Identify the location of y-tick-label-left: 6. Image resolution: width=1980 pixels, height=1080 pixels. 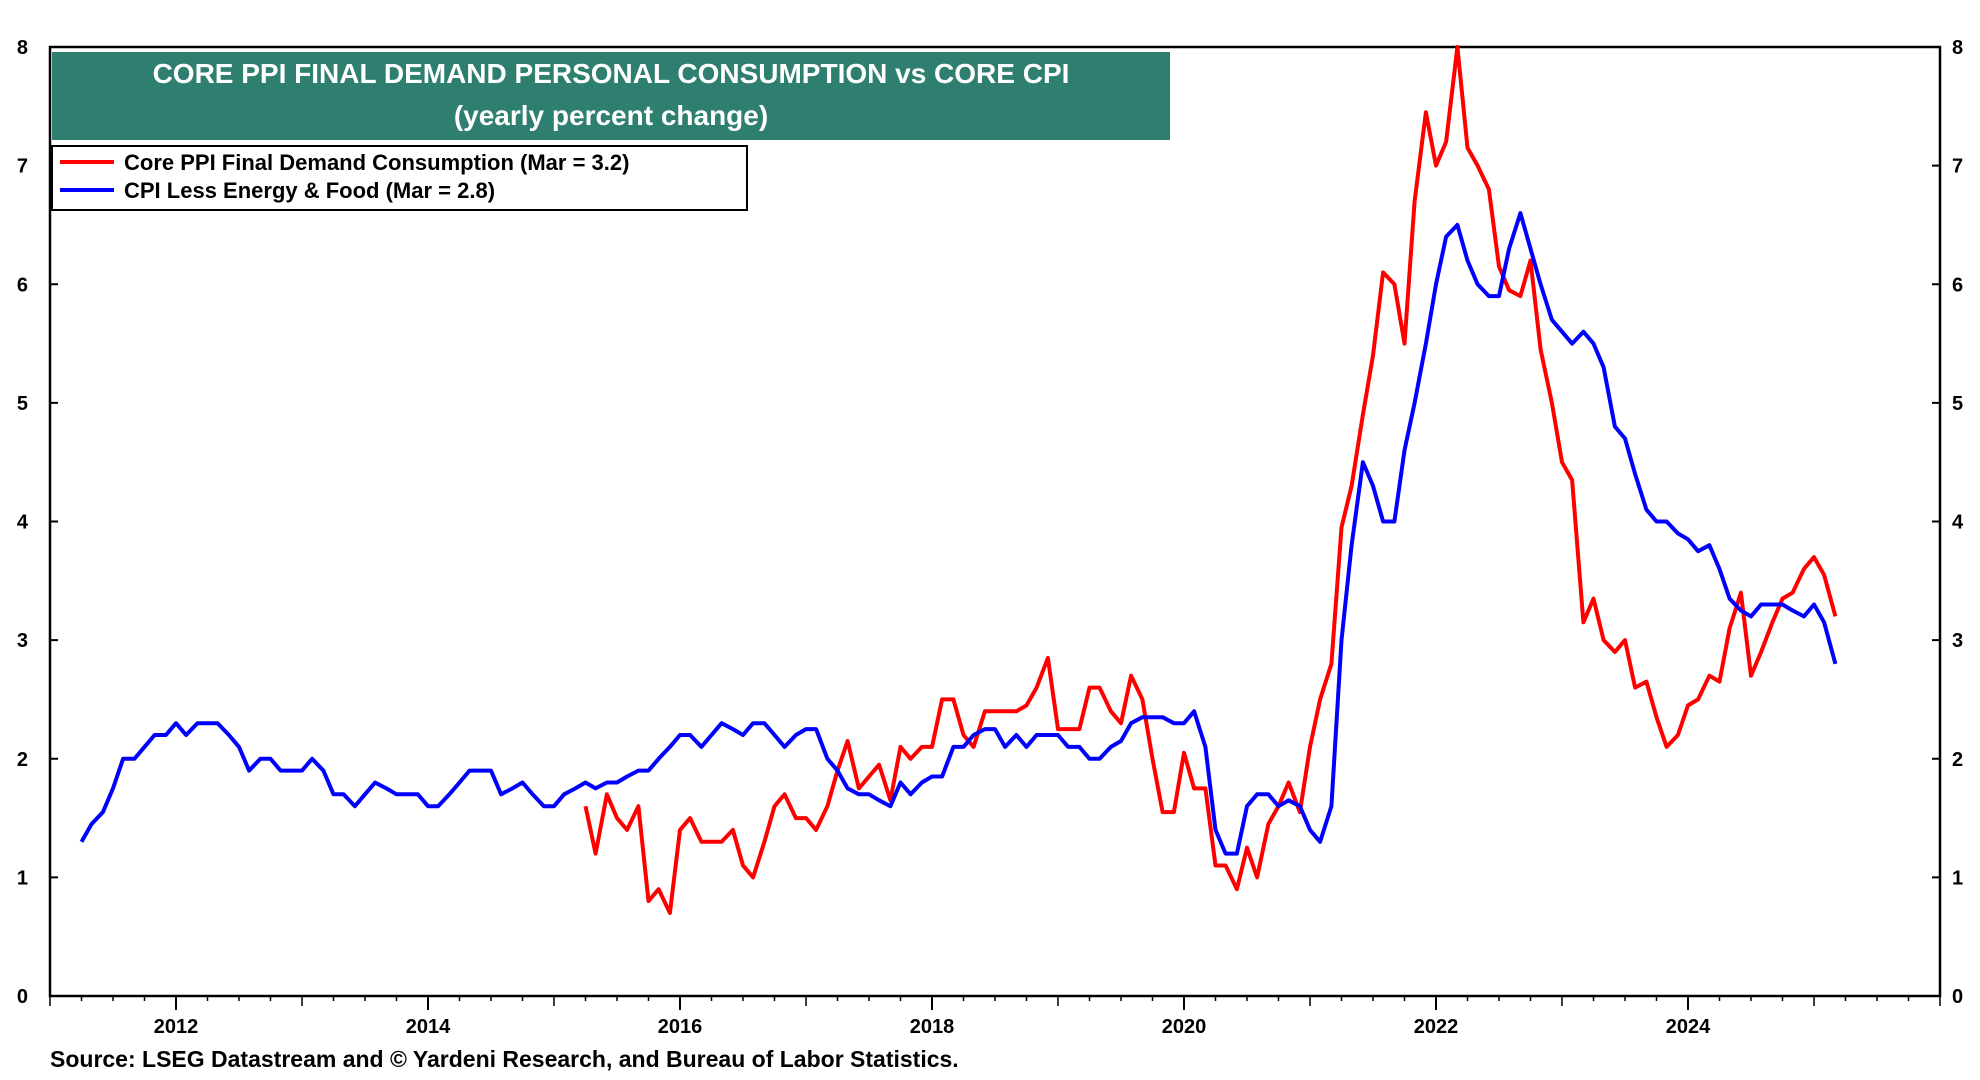
(22, 285).